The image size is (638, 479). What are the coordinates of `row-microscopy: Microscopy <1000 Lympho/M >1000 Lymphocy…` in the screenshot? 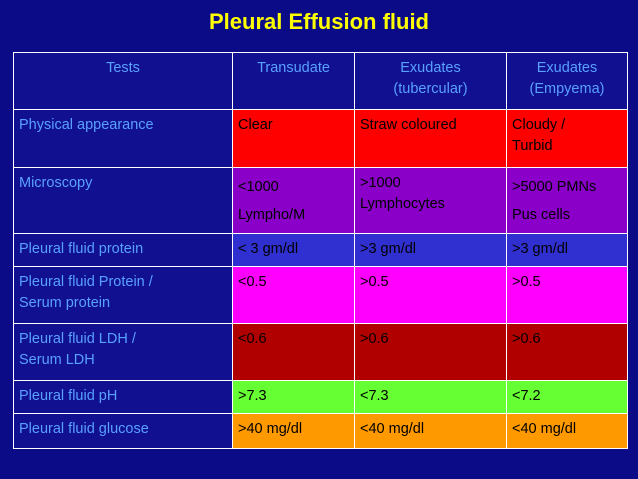 It's located at (320, 200).